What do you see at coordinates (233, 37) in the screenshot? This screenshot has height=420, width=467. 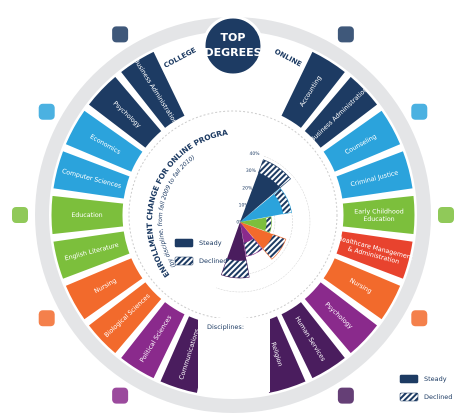 I see `badge-line1: TOP` at bounding box center [233, 37].